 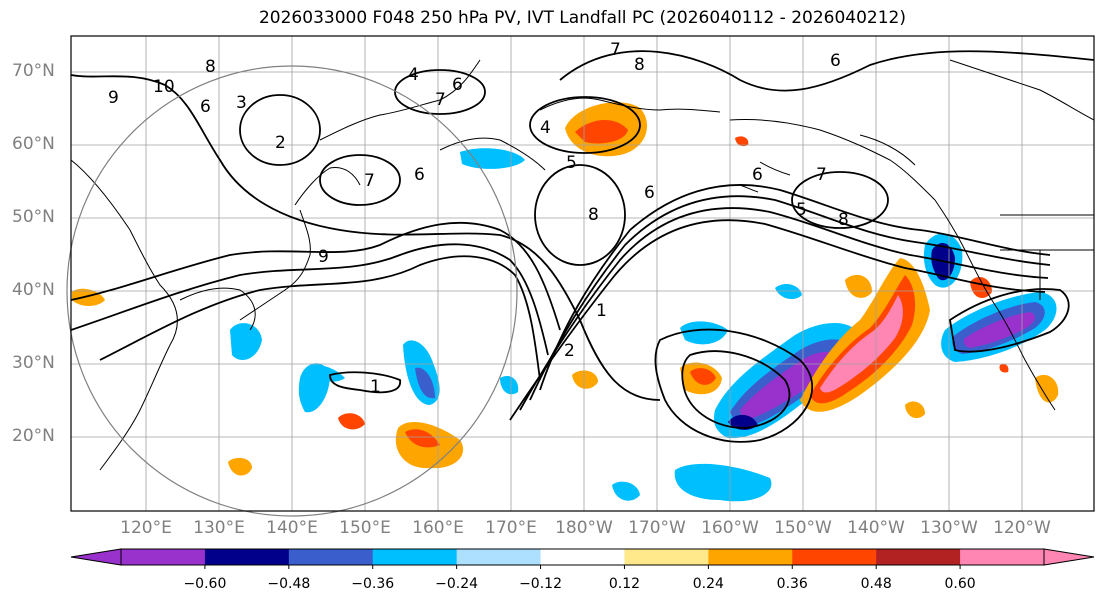 I want to click on contour-label: 3, so click(x=241, y=103).